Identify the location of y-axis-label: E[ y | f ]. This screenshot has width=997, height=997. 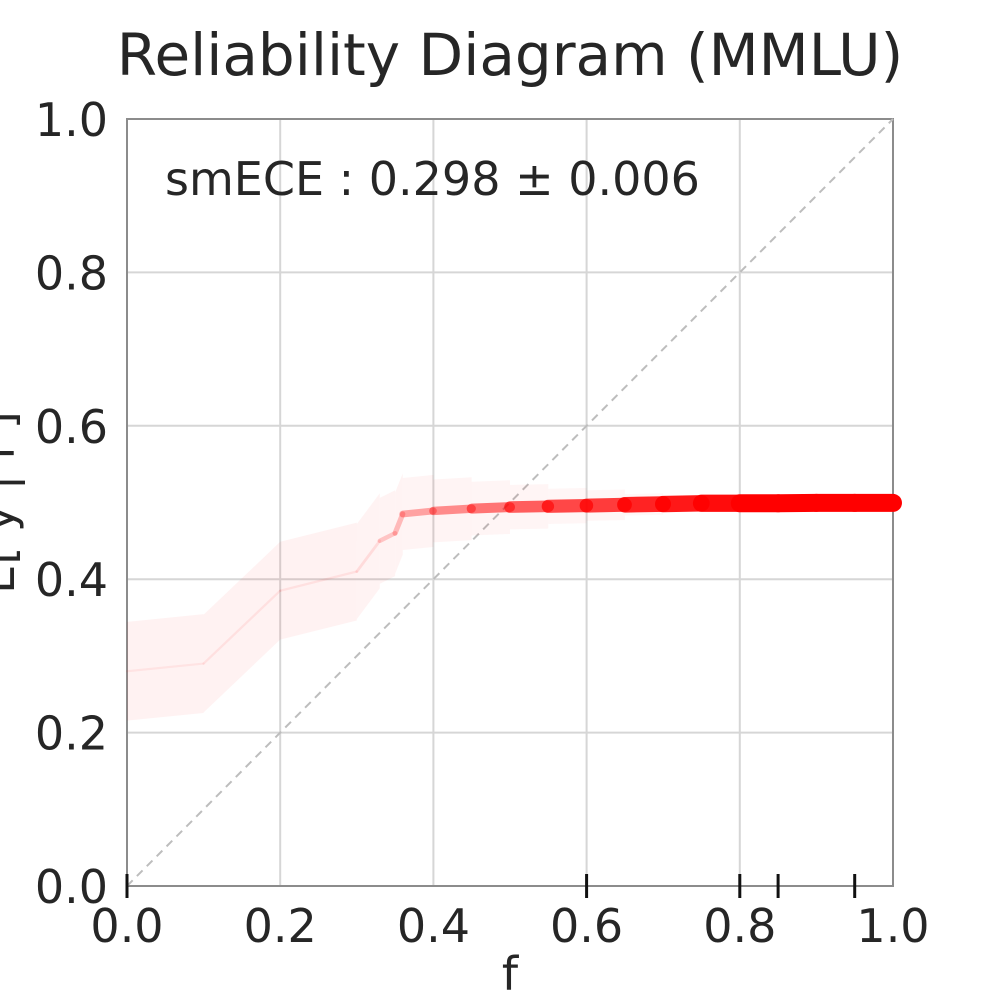
(13, 502).